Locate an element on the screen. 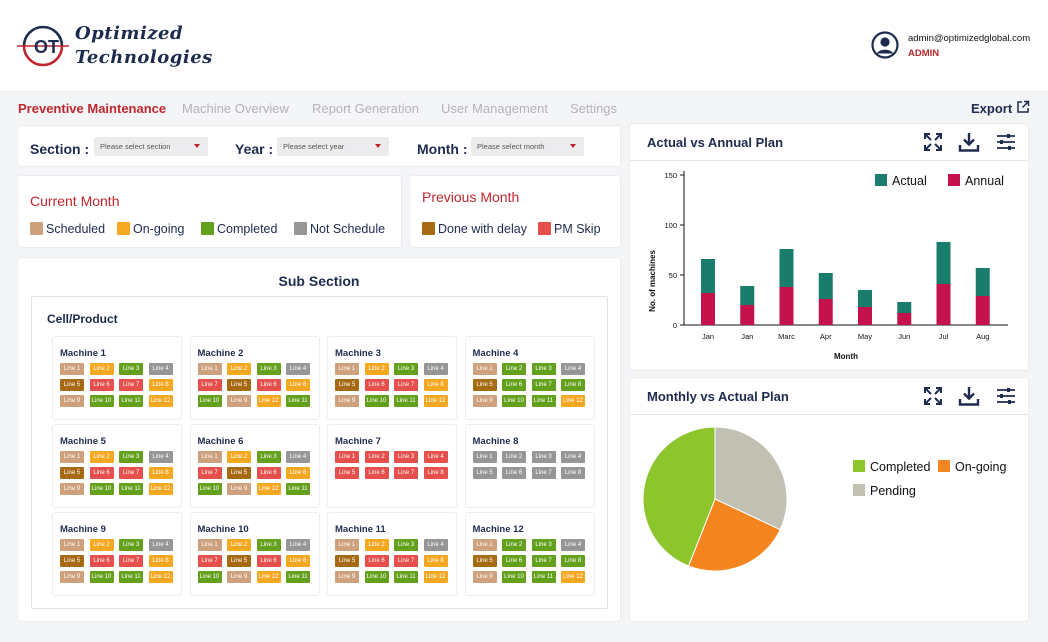 Image resolution: width=1048 pixels, height=642 pixels. export-button: Export is located at coordinates (1000, 108).